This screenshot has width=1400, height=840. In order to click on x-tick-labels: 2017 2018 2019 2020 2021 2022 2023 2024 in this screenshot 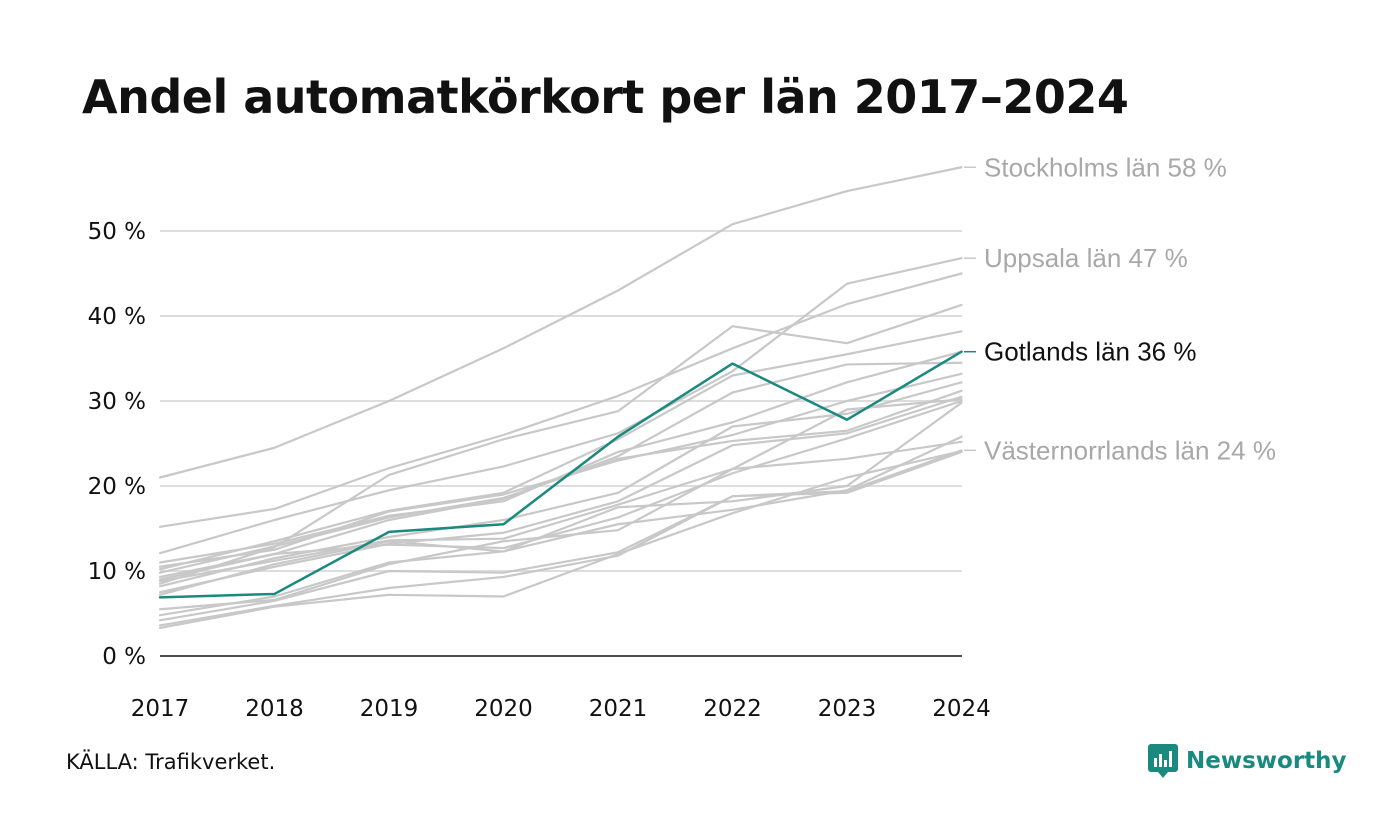, I will do `click(561, 709)`.